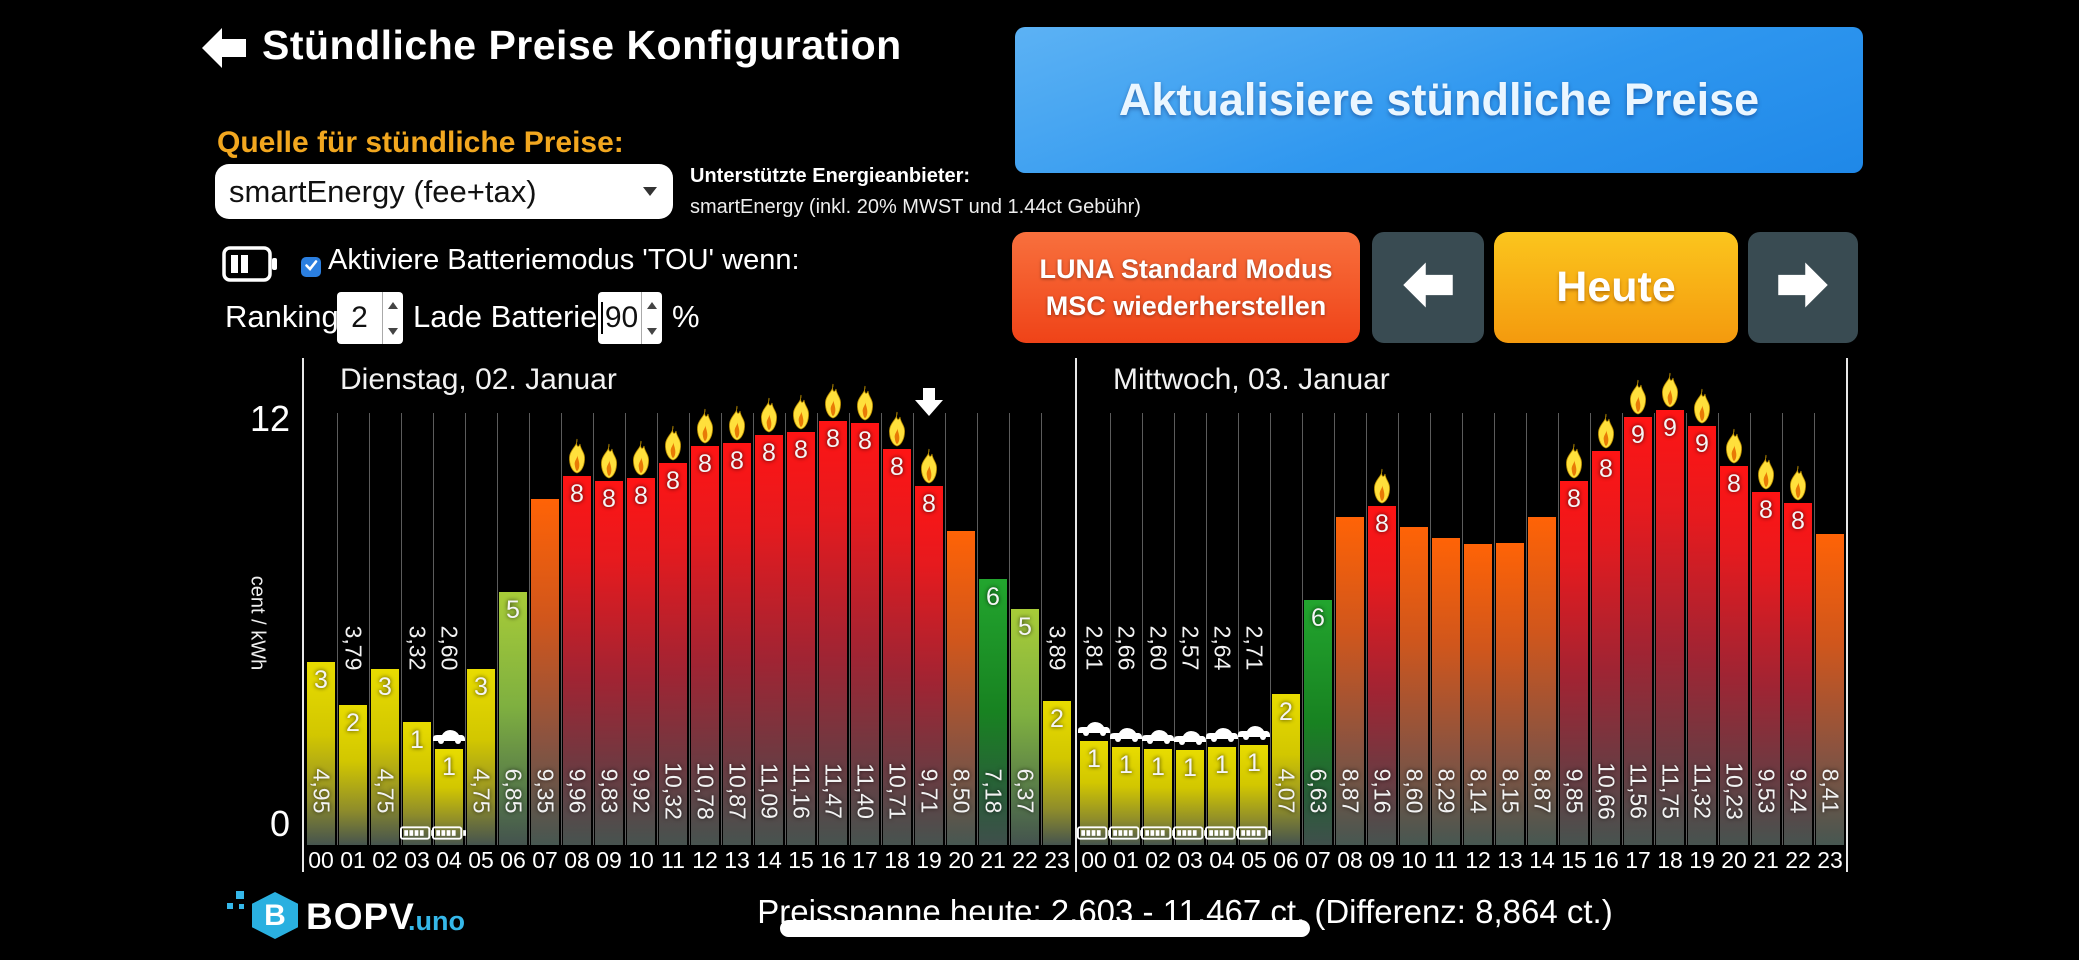 The height and width of the screenshot is (960, 2079). What do you see at coordinates (582, 45) in the screenshot?
I see `page-title: Stündliche Preise Konfiguration` at bounding box center [582, 45].